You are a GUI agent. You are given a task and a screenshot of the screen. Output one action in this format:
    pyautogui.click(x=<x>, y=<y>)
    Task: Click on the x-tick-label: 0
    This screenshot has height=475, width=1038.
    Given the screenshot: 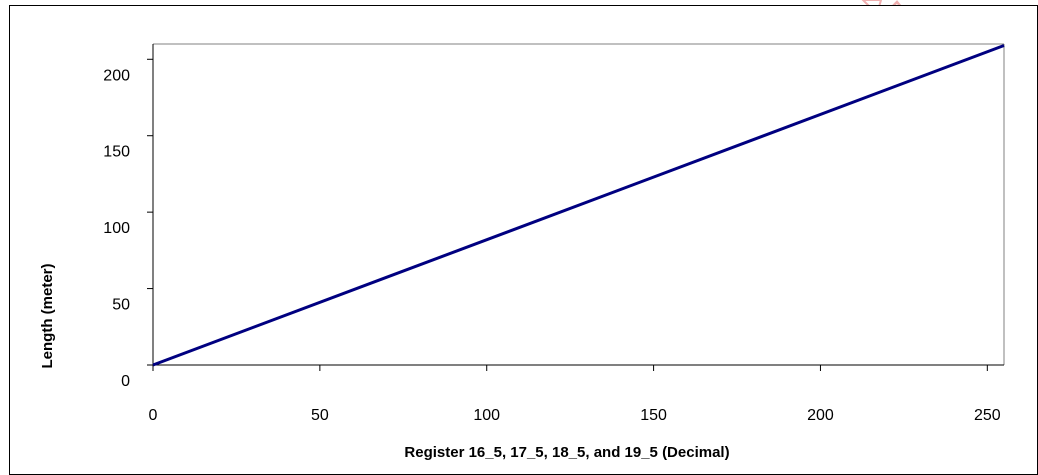 What is the action you would take?
    pyautogui.click(x=153, y=415)
    